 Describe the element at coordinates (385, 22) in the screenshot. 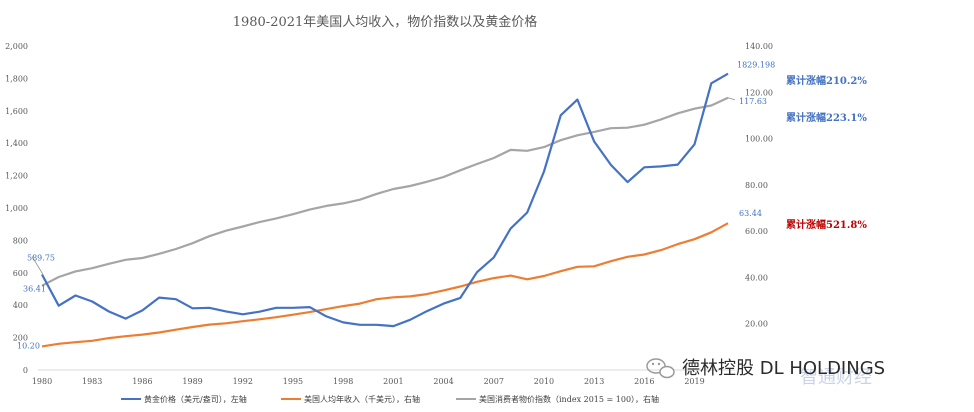

I see `chart-title: 1980-2021年美国人均收入，物价指数以及黄金价格` at that location.